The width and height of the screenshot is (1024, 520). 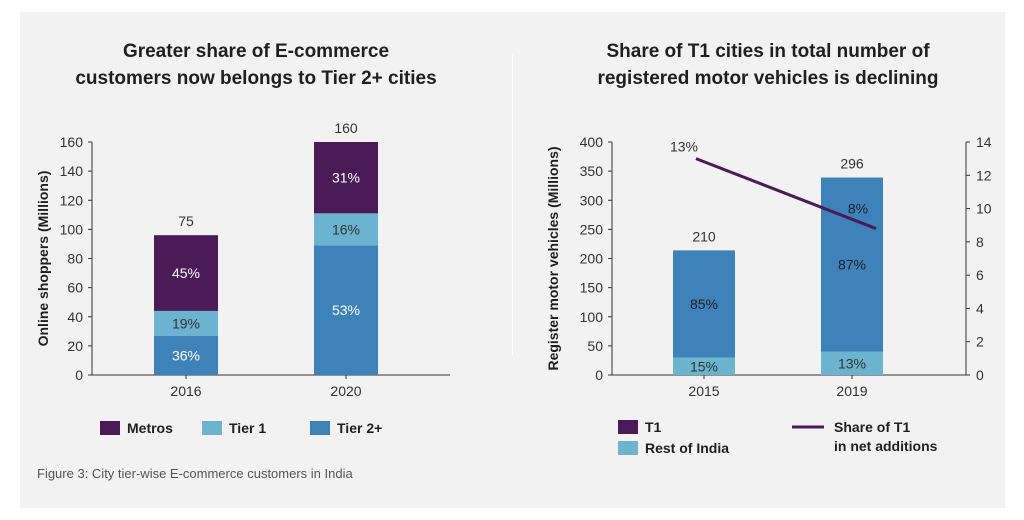 I want to click on chart2-segment-label: 13%, so click(x=852, y=363).